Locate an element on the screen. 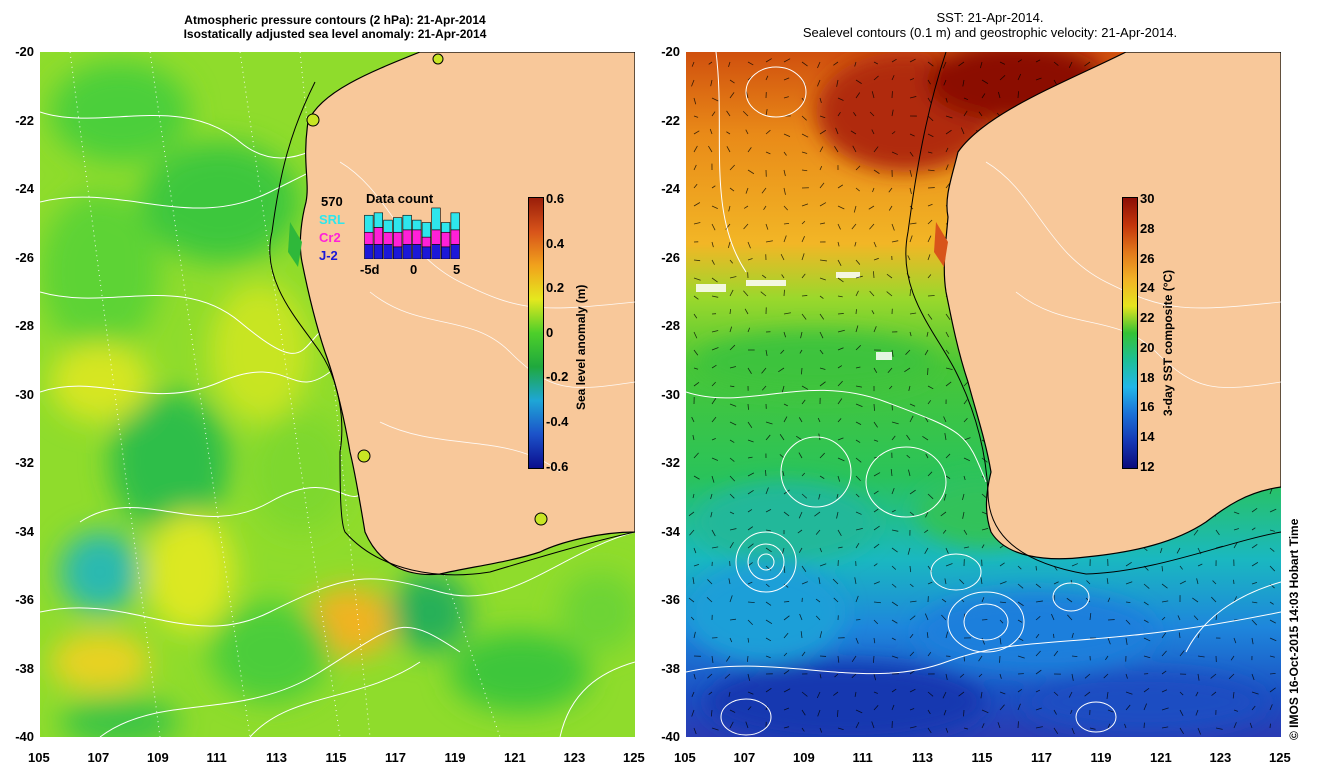 The width and height of the screenshot is (1320, 780). inset-tick-5: 5 is located at coordinates (457, 269).